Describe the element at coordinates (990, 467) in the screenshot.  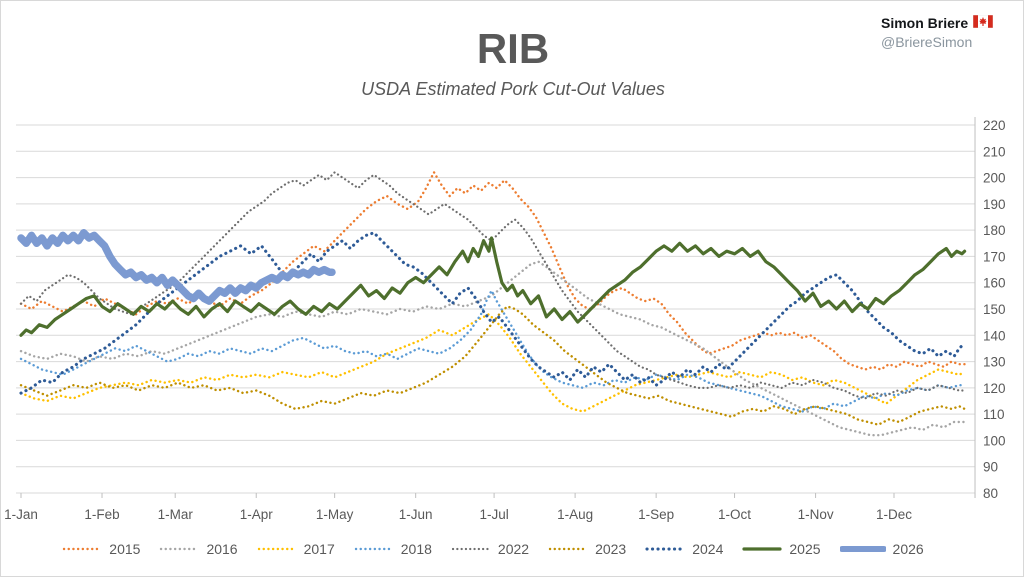
I see `y-tick-label-90: 90` at that location.